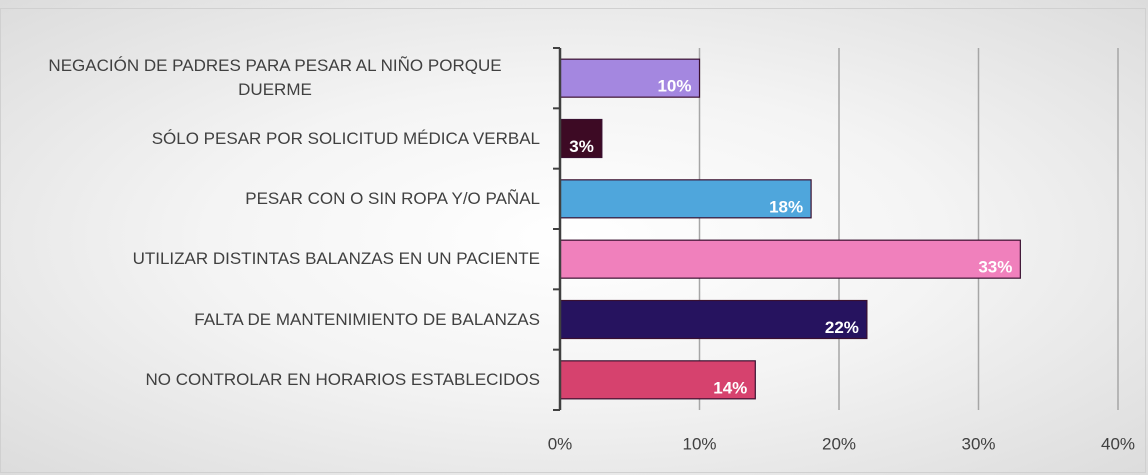  I want to click on x-tick-label: 20%, so click(839, 443).